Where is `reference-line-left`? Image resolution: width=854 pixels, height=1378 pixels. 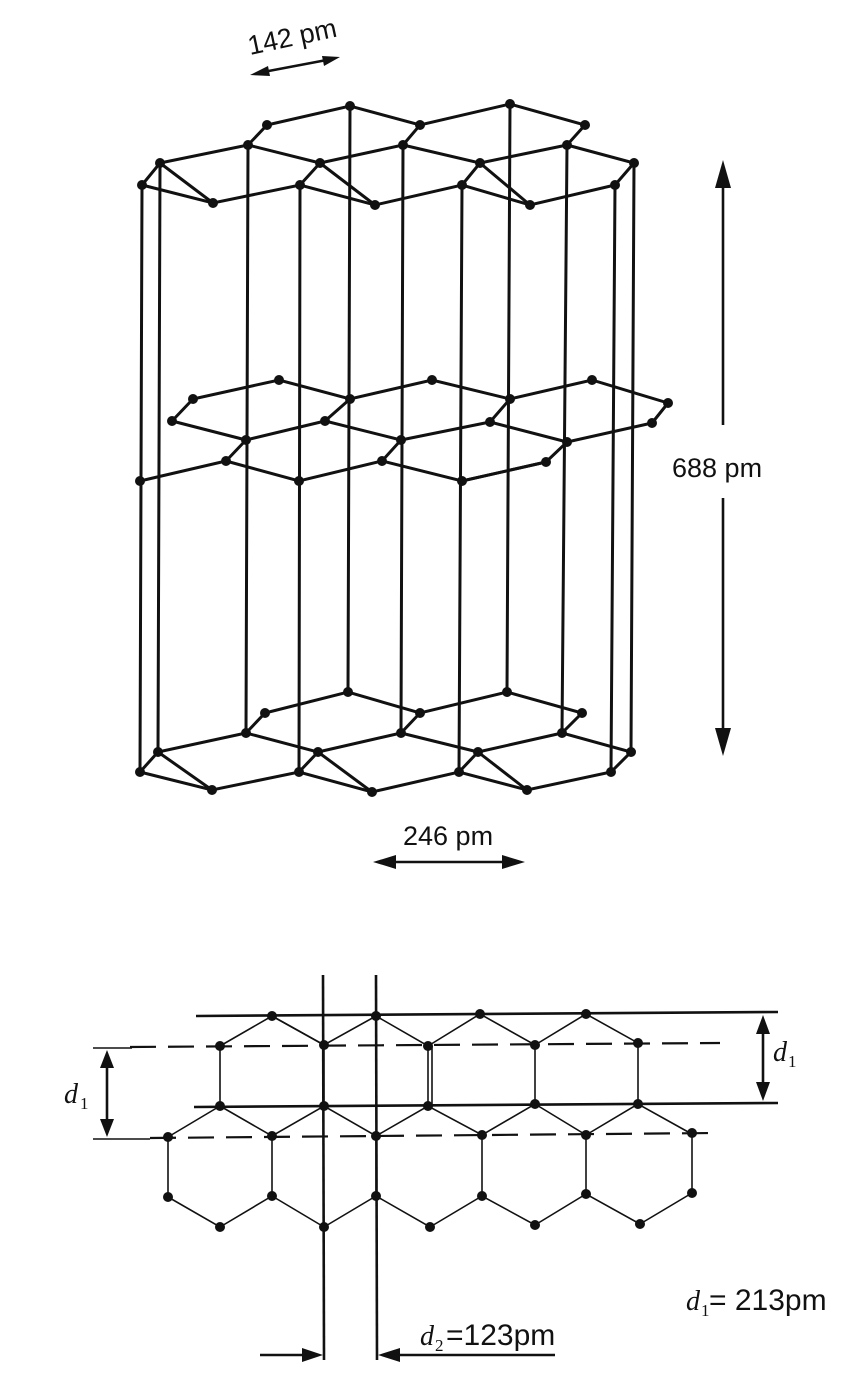
reference-line-left is located at coordinates (323, 1167).